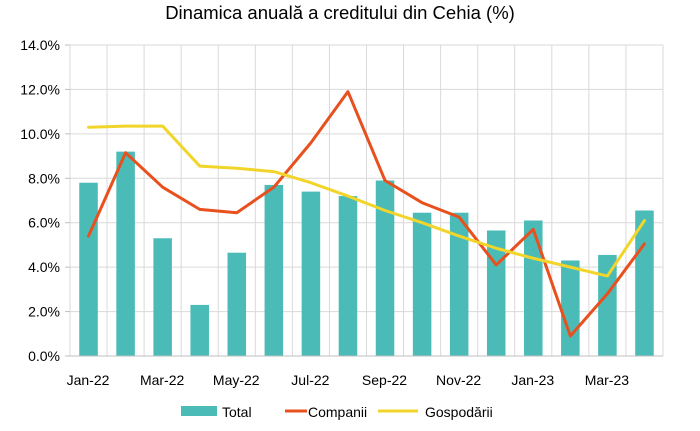 Image resolution: width=700 pixels, height=431 pixels. I want to click on legend-swatch-total, so click(199, 411).